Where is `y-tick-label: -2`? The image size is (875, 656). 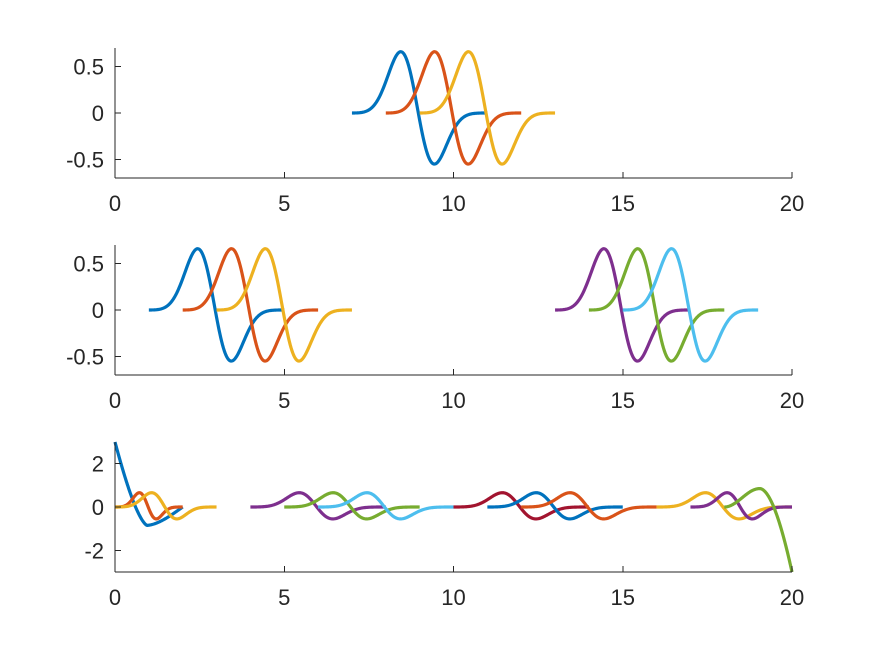
y-tick-label: -2 is located at coordinates (94, 550).